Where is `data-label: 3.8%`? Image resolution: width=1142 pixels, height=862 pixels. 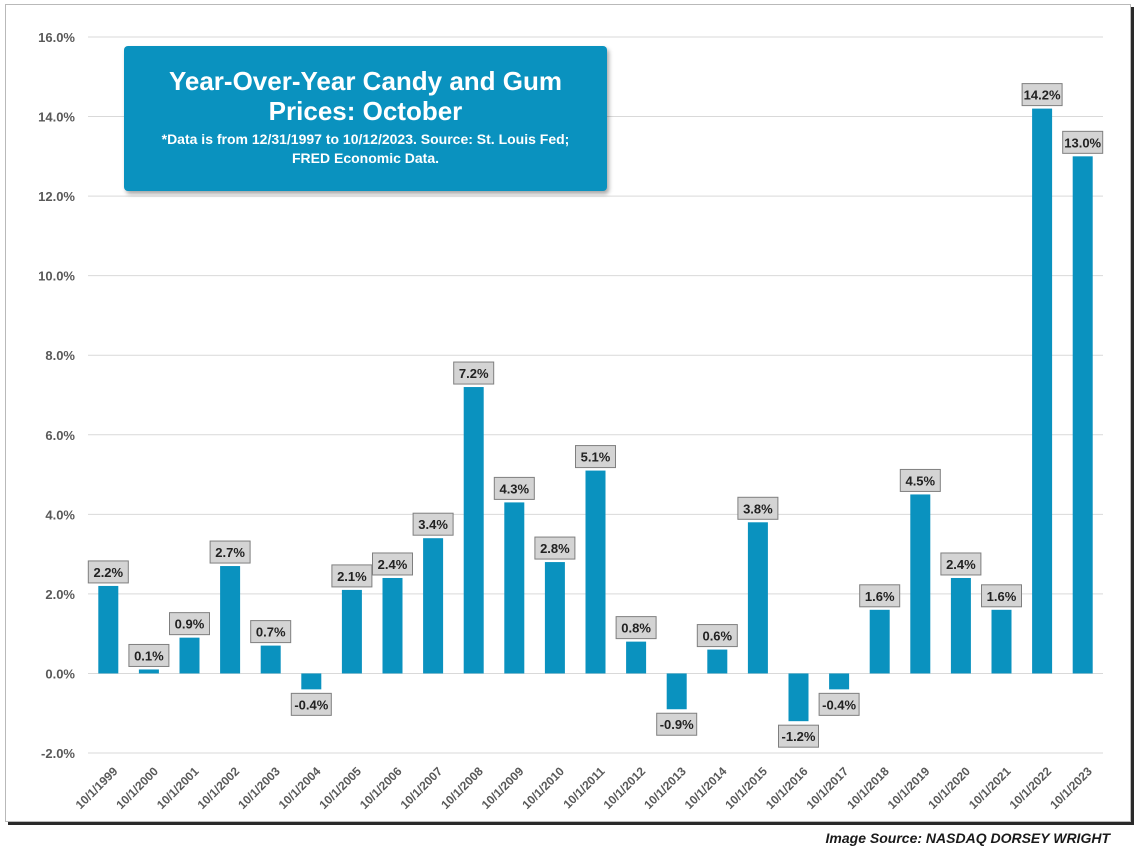 data-label: 3.8% is located at coordinates (758, 508).